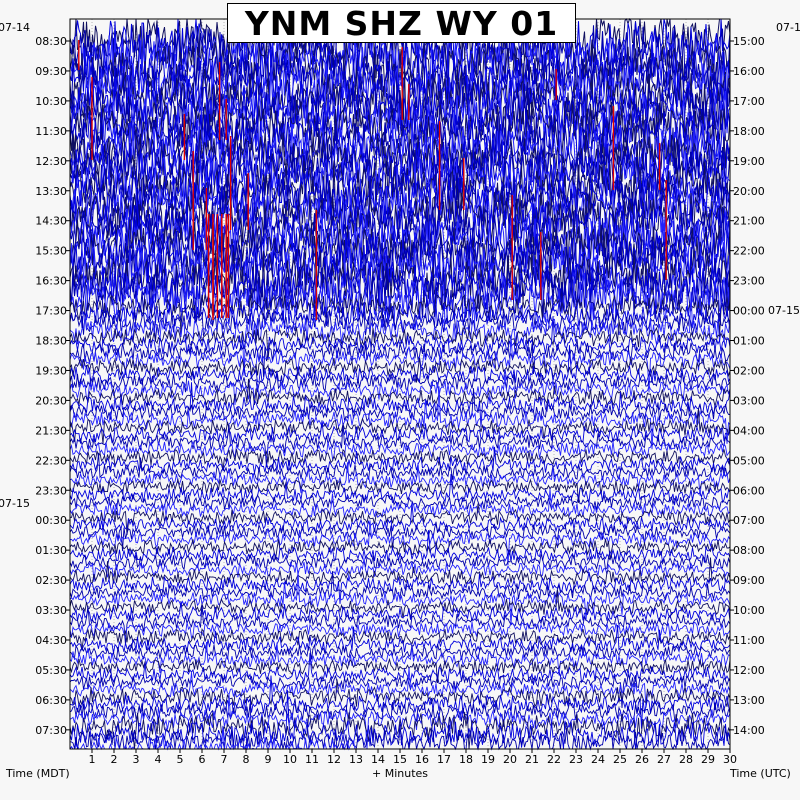  I want to click on left-tick-label: 17:30, so click(51, 311).